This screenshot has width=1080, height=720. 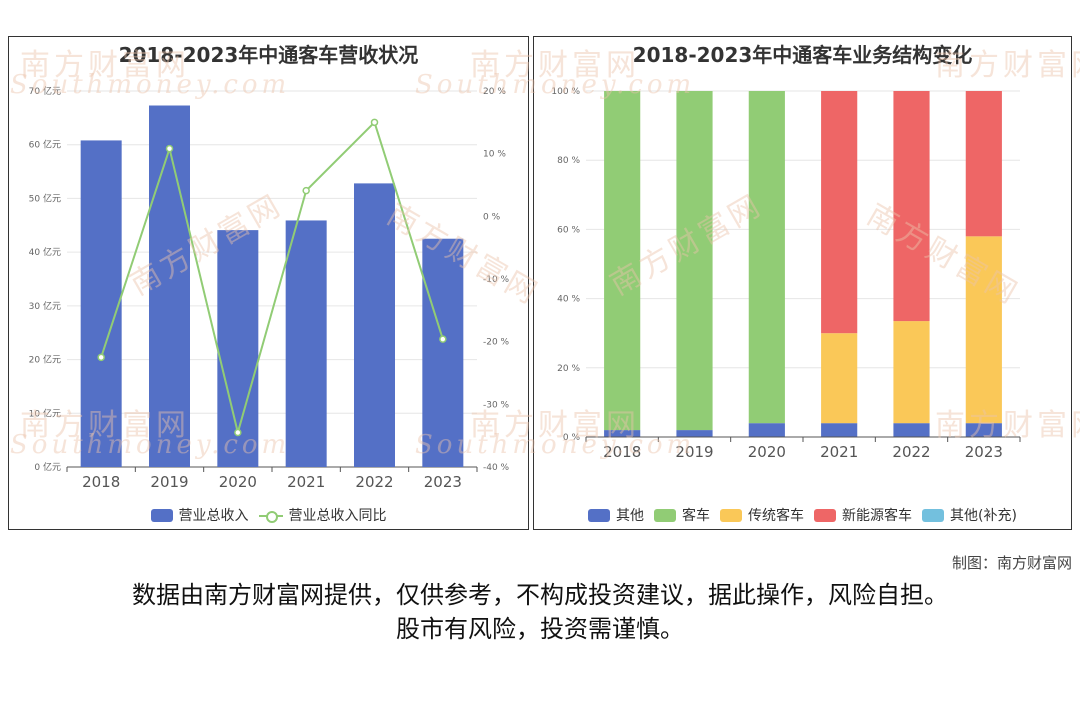 What do you see at coordinates (1011, 563) in the screenshot?
I see `chart-credit: 制图：南方财富网` at bounding box center [1011, 563].